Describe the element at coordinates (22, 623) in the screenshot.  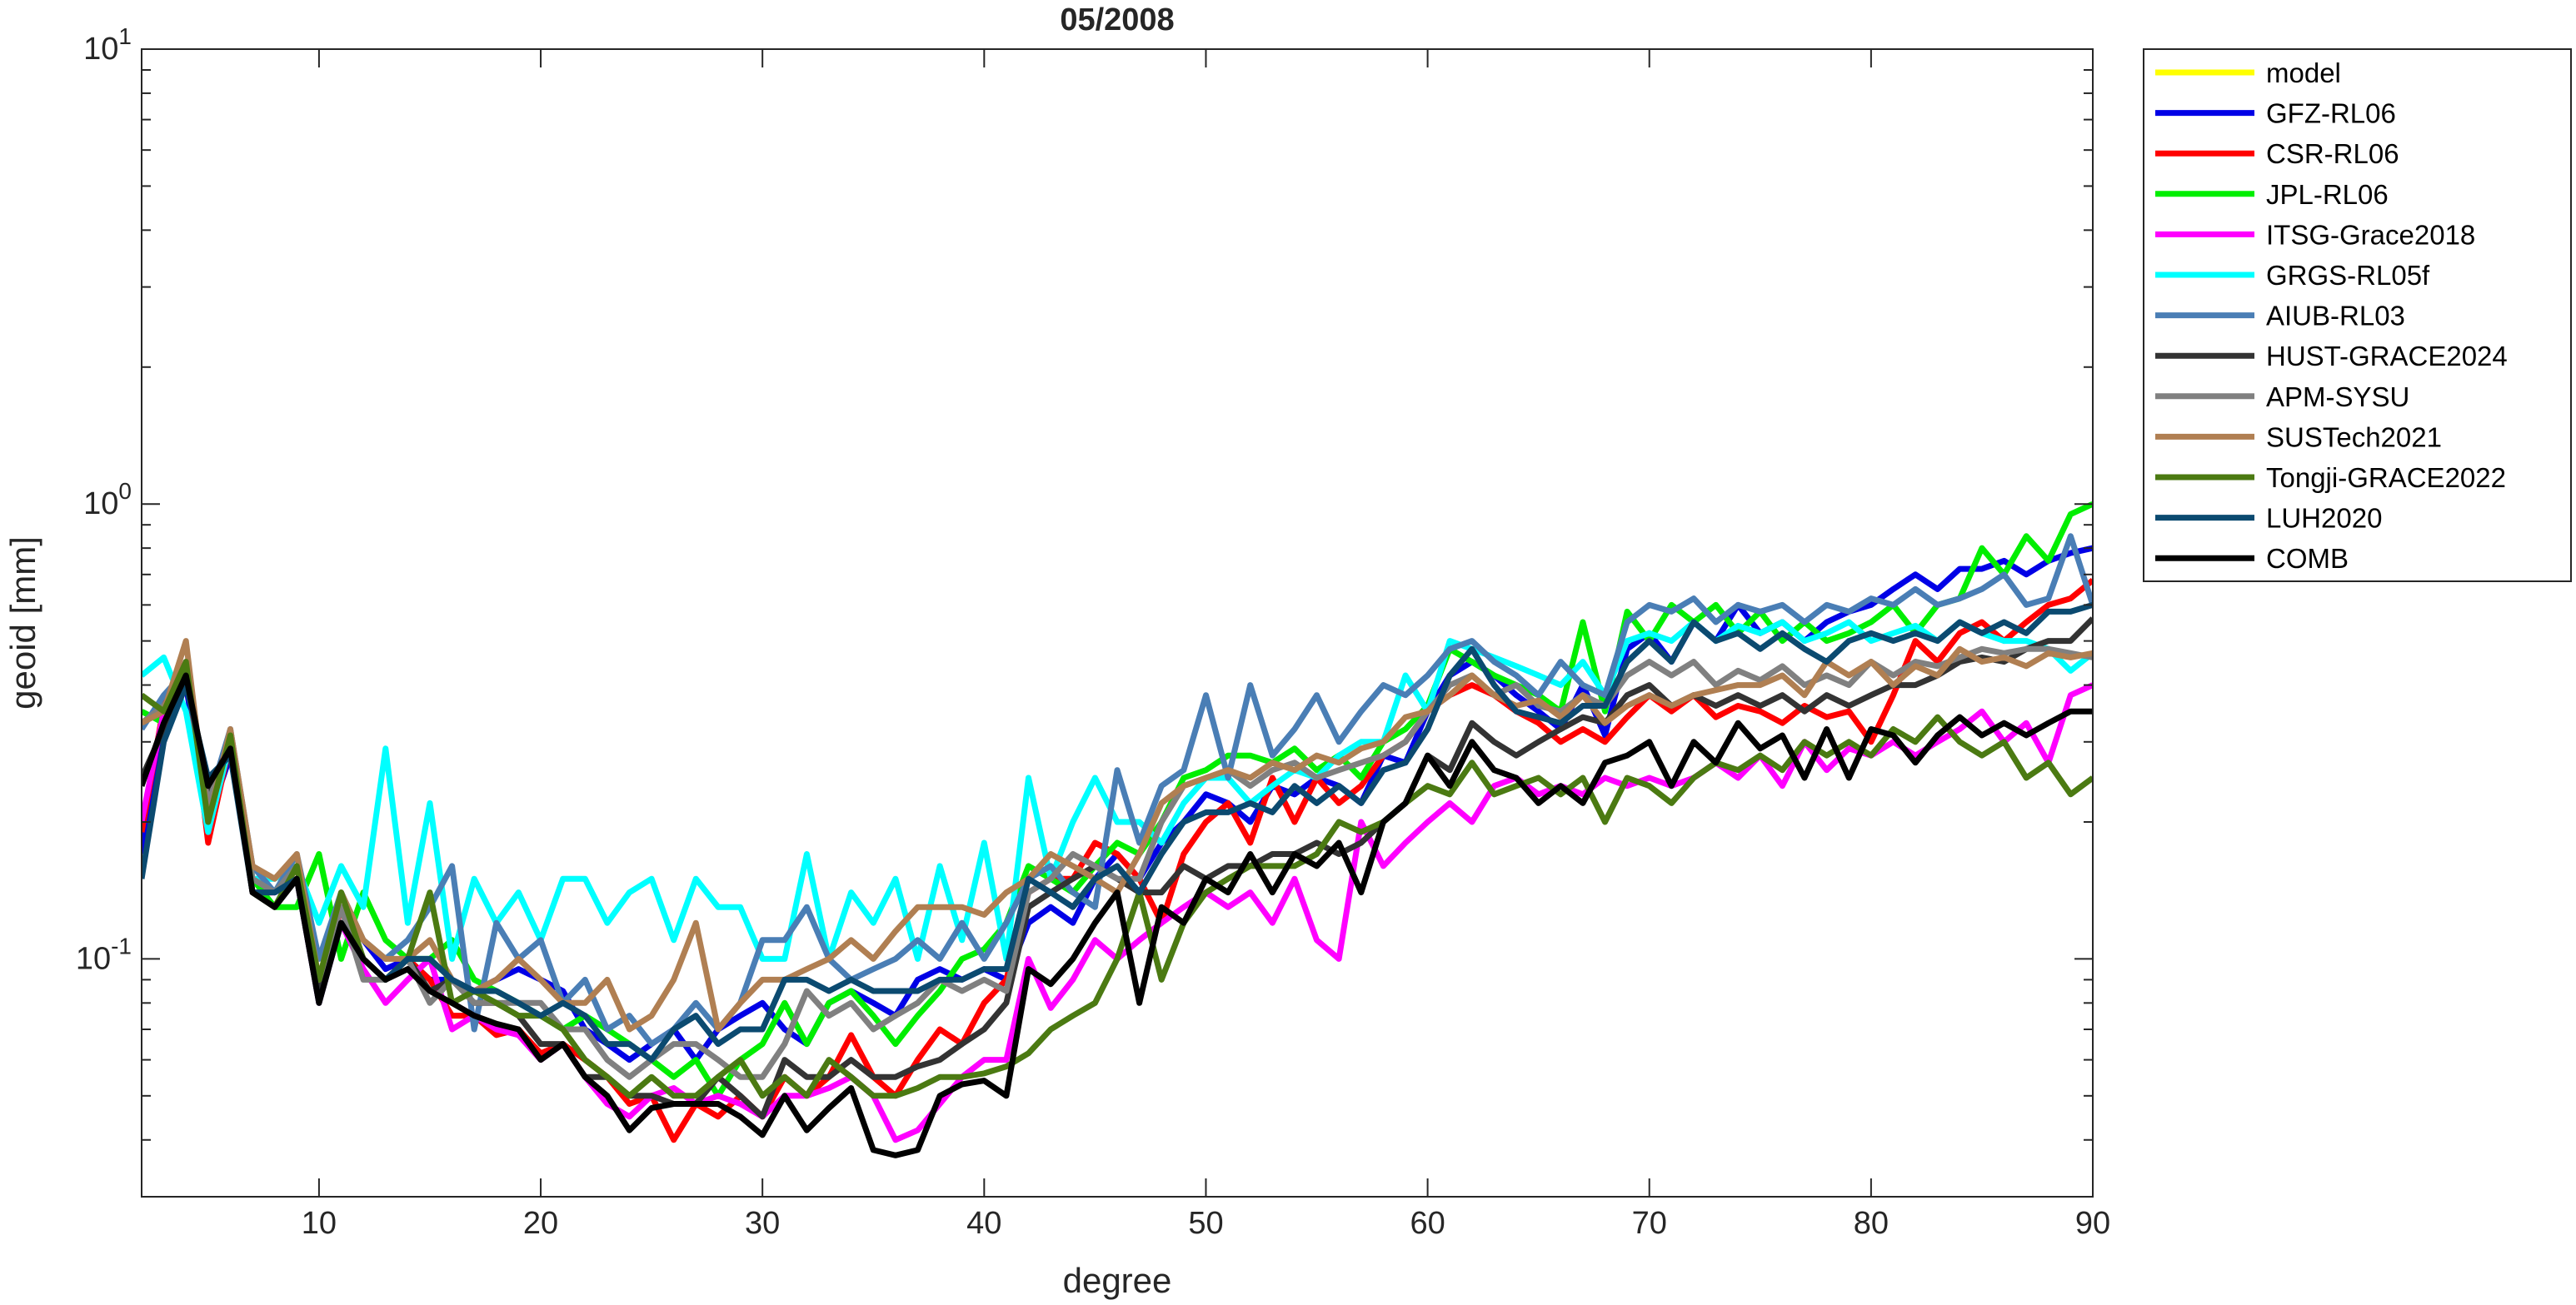
I see `y-axis-label: geoid [mm]` at that location.